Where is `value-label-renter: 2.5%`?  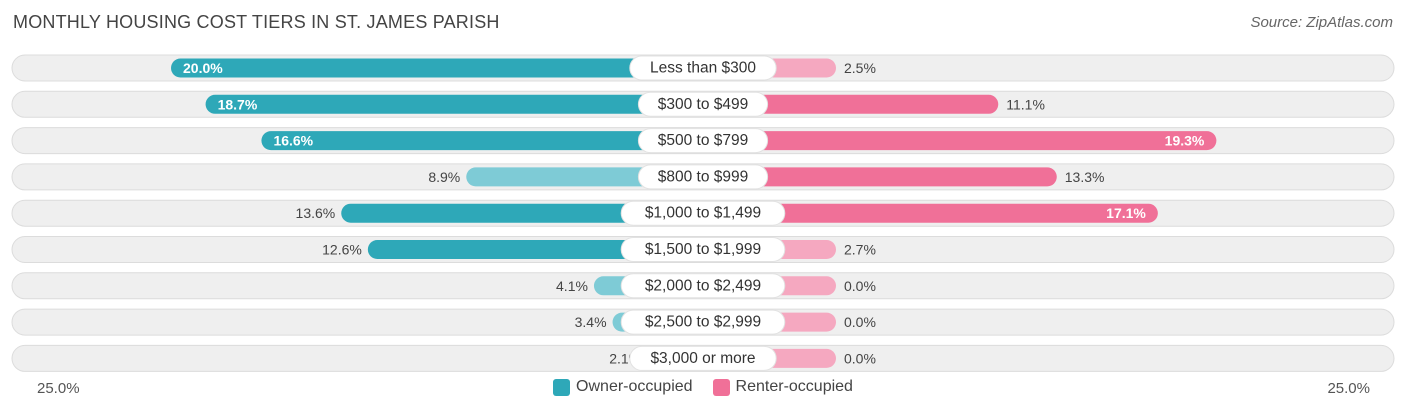
value-label-renter: 2.5% is located at coordinates (860, 68).